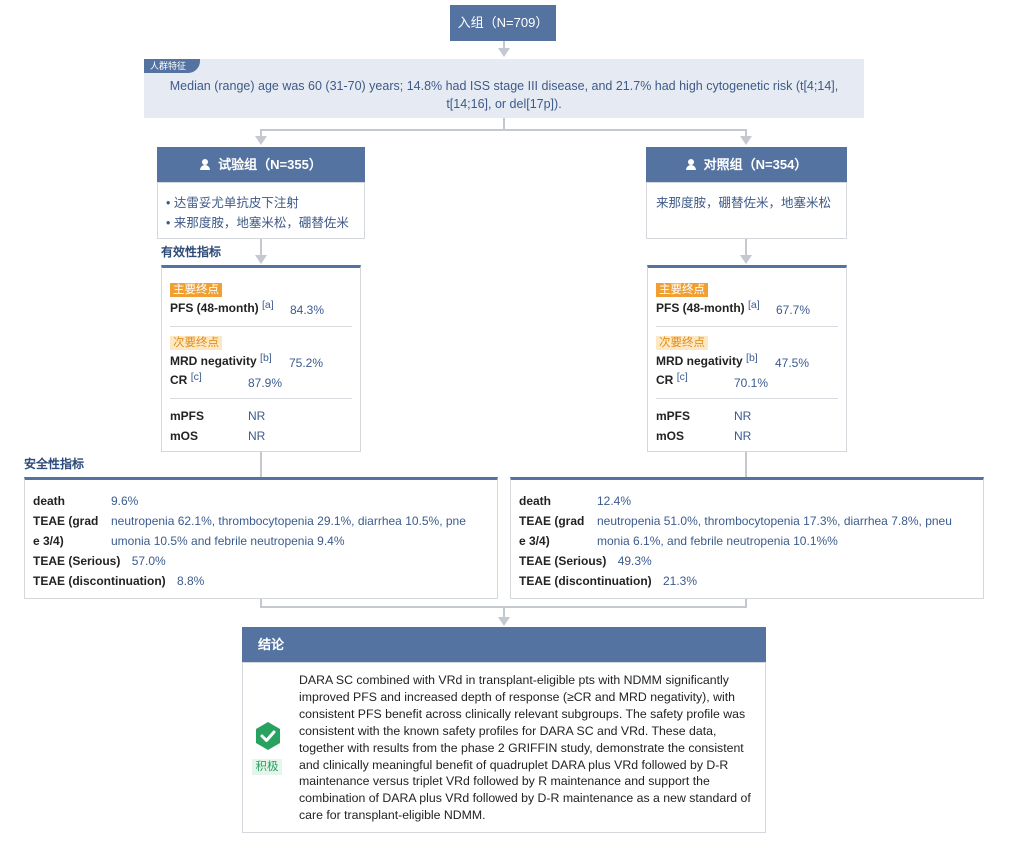  Describe the element at coordinates (172, 66) in the screenshot. I see `population-tag: 人群特征` at that location.